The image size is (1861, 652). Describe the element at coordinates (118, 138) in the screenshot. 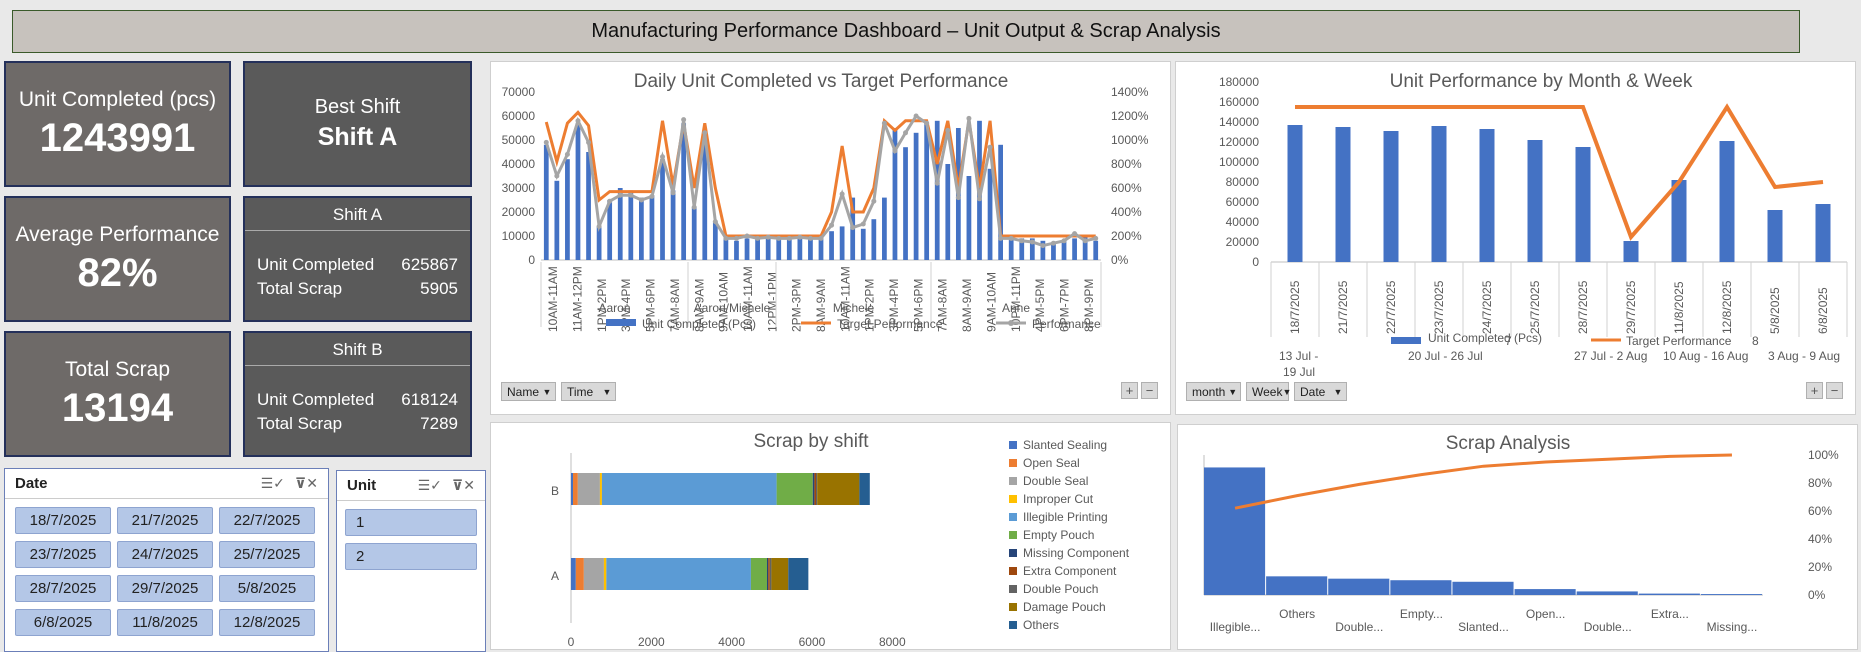

I see `kpi-unit-completed-value: 1243991` at that location.